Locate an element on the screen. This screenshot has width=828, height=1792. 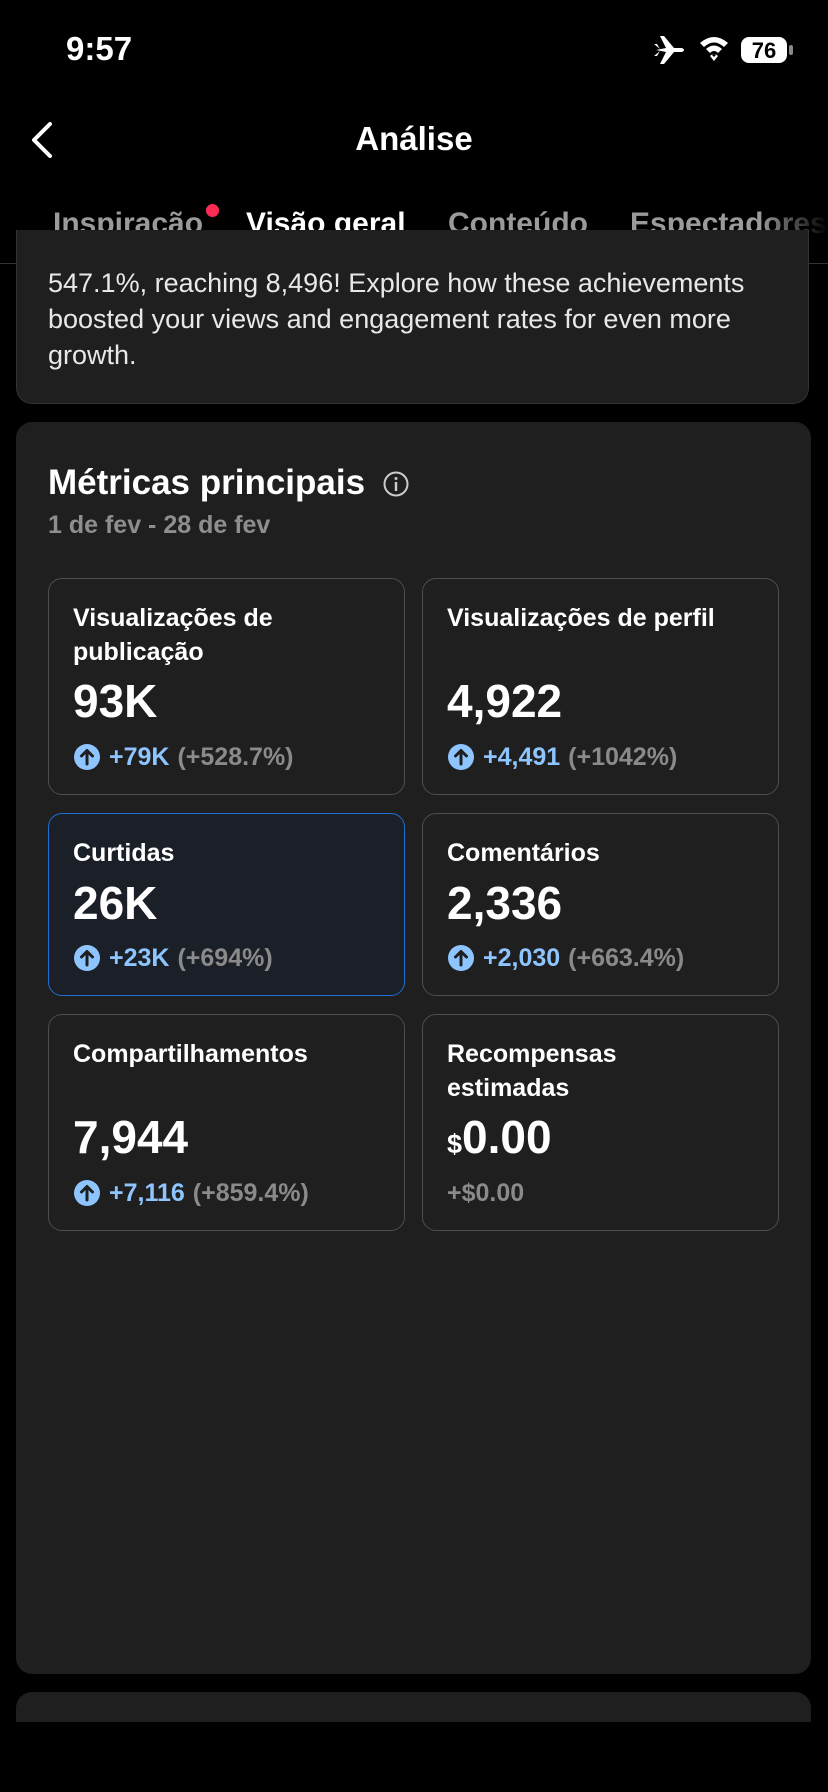
metric-label: Visualizações de perfil is located at coordinates (581, 618).